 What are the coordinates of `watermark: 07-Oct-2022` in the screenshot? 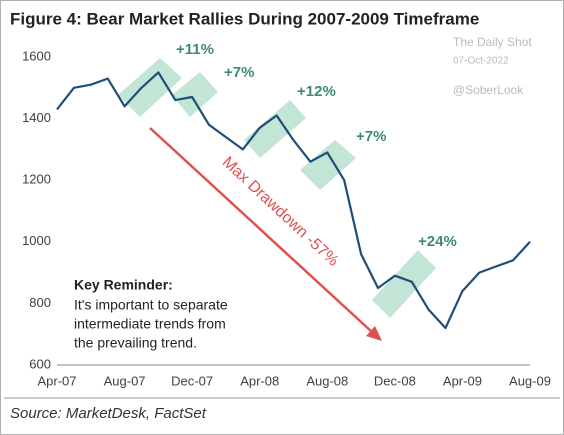 It's located at (481, 61).